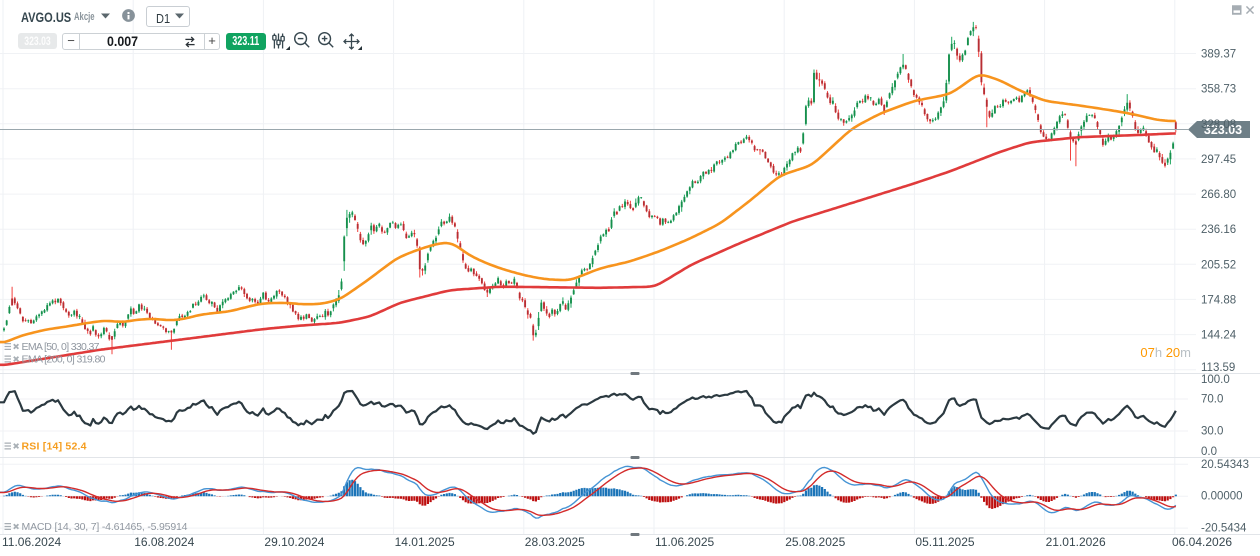 This screenshot has height=556, width=1260. Describe the element at coordinates (1218, 90) in the screenshot. I see `svg-text: 358.73` at that location.